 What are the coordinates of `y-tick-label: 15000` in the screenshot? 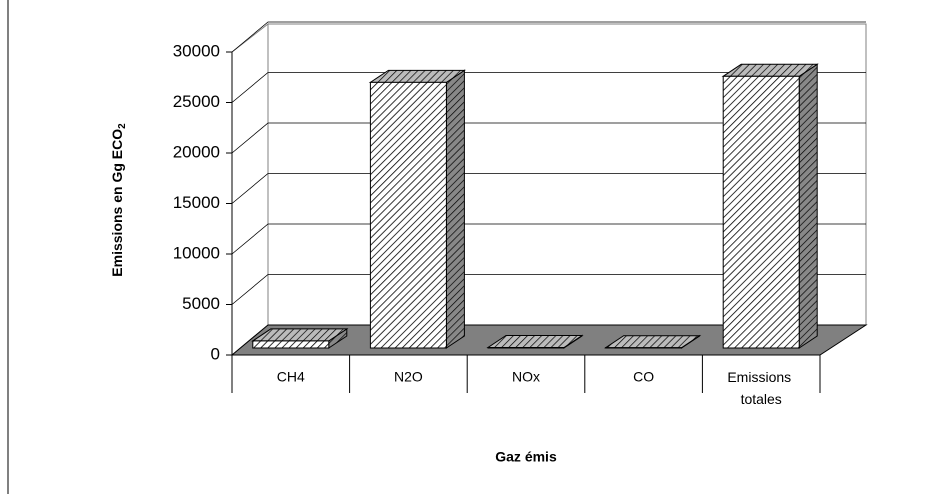 It's located at (196, 202).